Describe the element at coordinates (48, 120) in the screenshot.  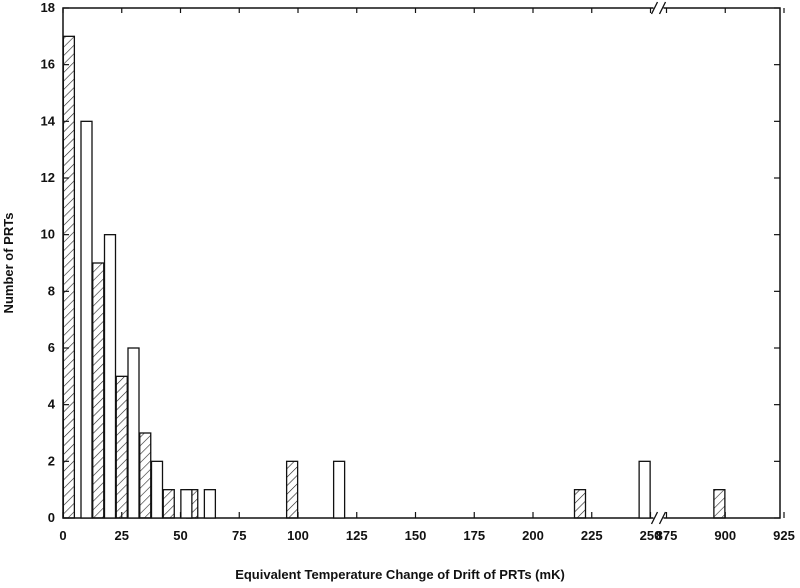
I see `y-tick-label: 14` at that location.